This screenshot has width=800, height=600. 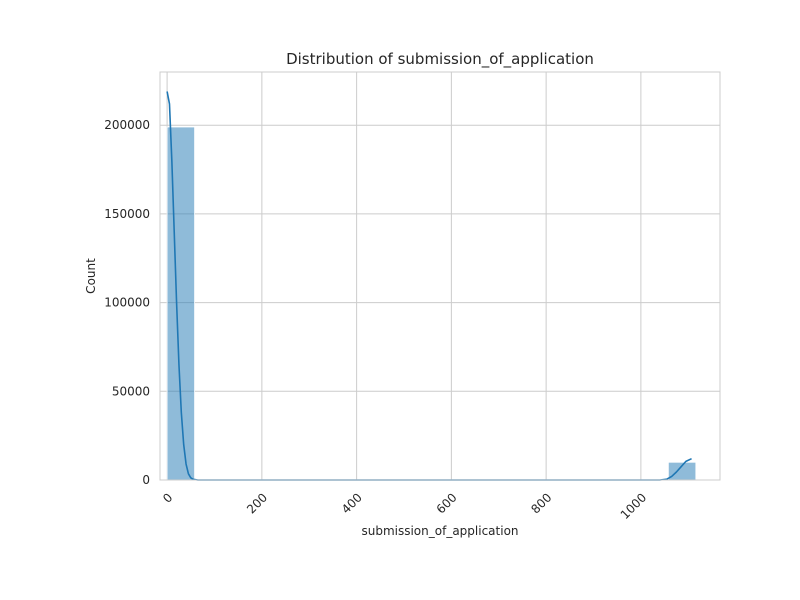 What do you see at coordinates (127, 125) in the screenshot?
I see `y-tick-label: 200000` at bounding box center [127, 125].